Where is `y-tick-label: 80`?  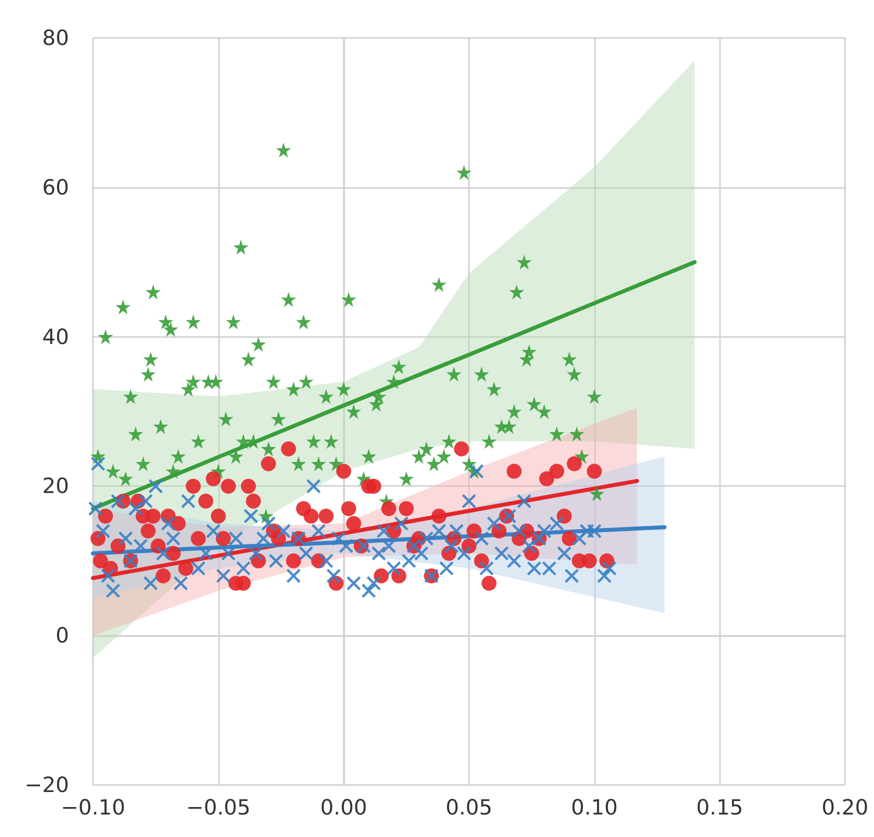 y-tick-label: 80 is located at coordinates (55, 38).